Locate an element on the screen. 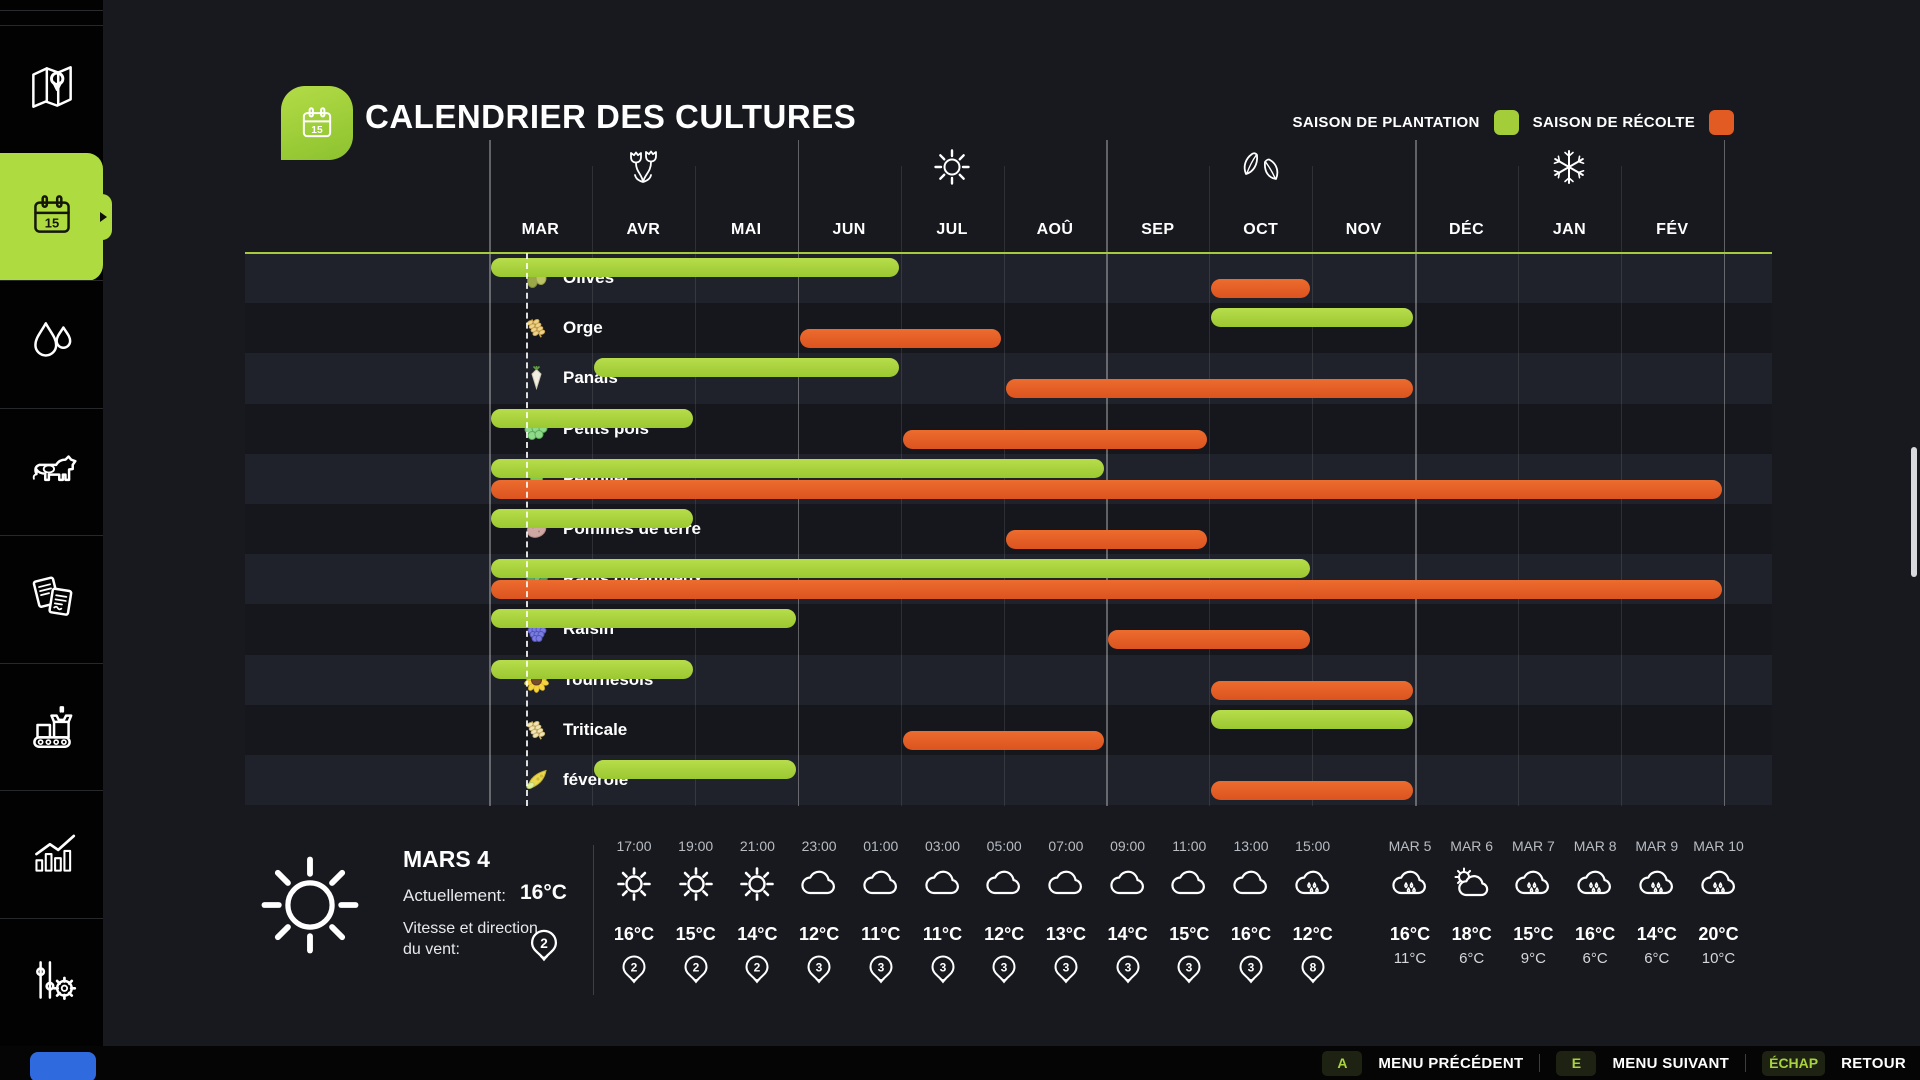  season-gridline is located at coordinates (1724, 473).